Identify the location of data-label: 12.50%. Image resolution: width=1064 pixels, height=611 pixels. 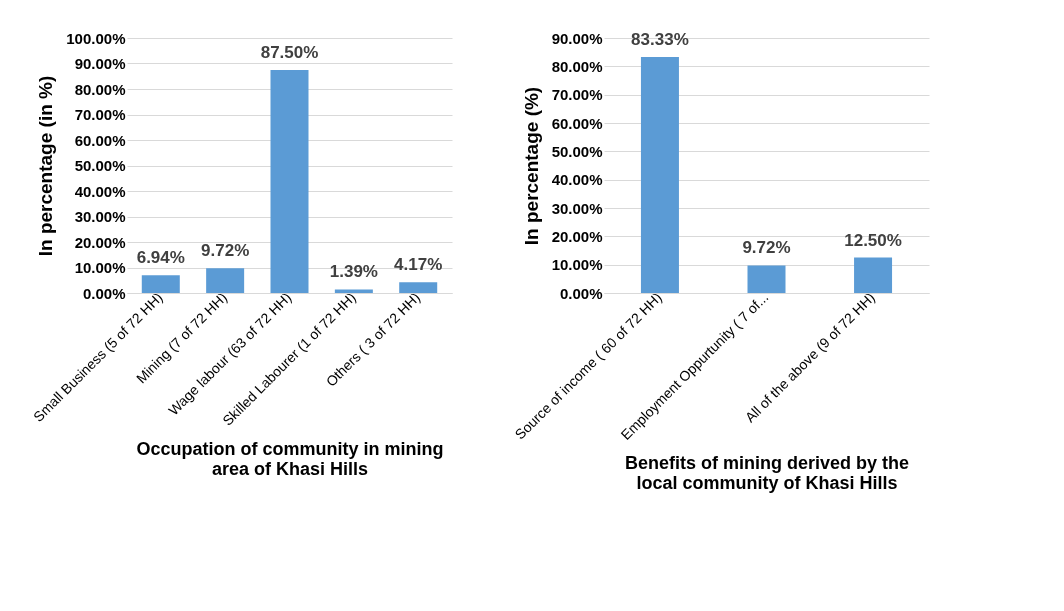
(873, 240).